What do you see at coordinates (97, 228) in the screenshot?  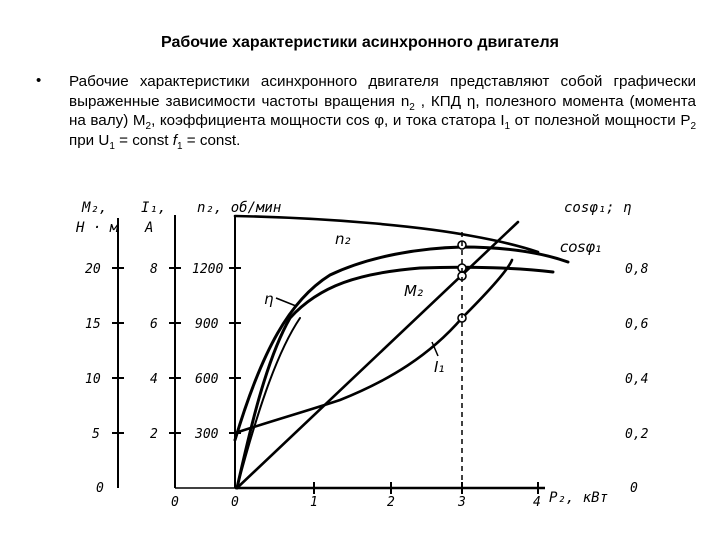 I see `m2-axis-unit: Н · м` at bounding box center [97, 228].